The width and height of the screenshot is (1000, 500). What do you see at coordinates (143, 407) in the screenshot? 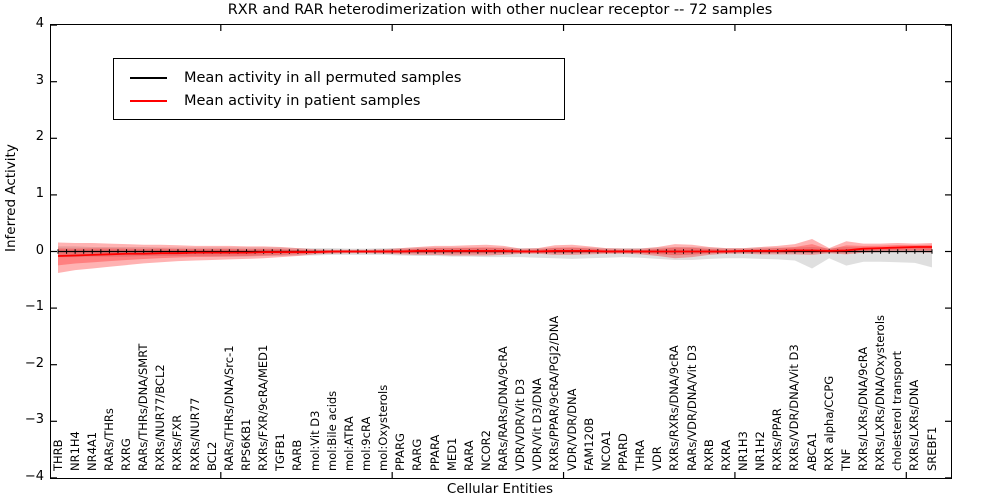
I see `x-tick-label: RARs/THRs/DNA/SMRT` at bounding box center [143, 407].